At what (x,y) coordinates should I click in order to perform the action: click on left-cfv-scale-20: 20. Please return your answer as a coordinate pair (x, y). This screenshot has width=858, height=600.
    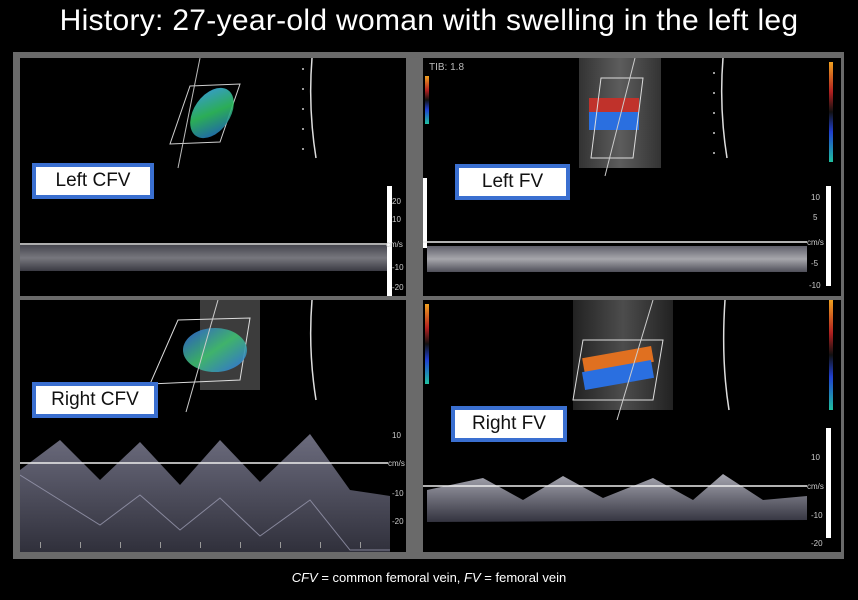
    Looking at the image, I should click on (396, 201).